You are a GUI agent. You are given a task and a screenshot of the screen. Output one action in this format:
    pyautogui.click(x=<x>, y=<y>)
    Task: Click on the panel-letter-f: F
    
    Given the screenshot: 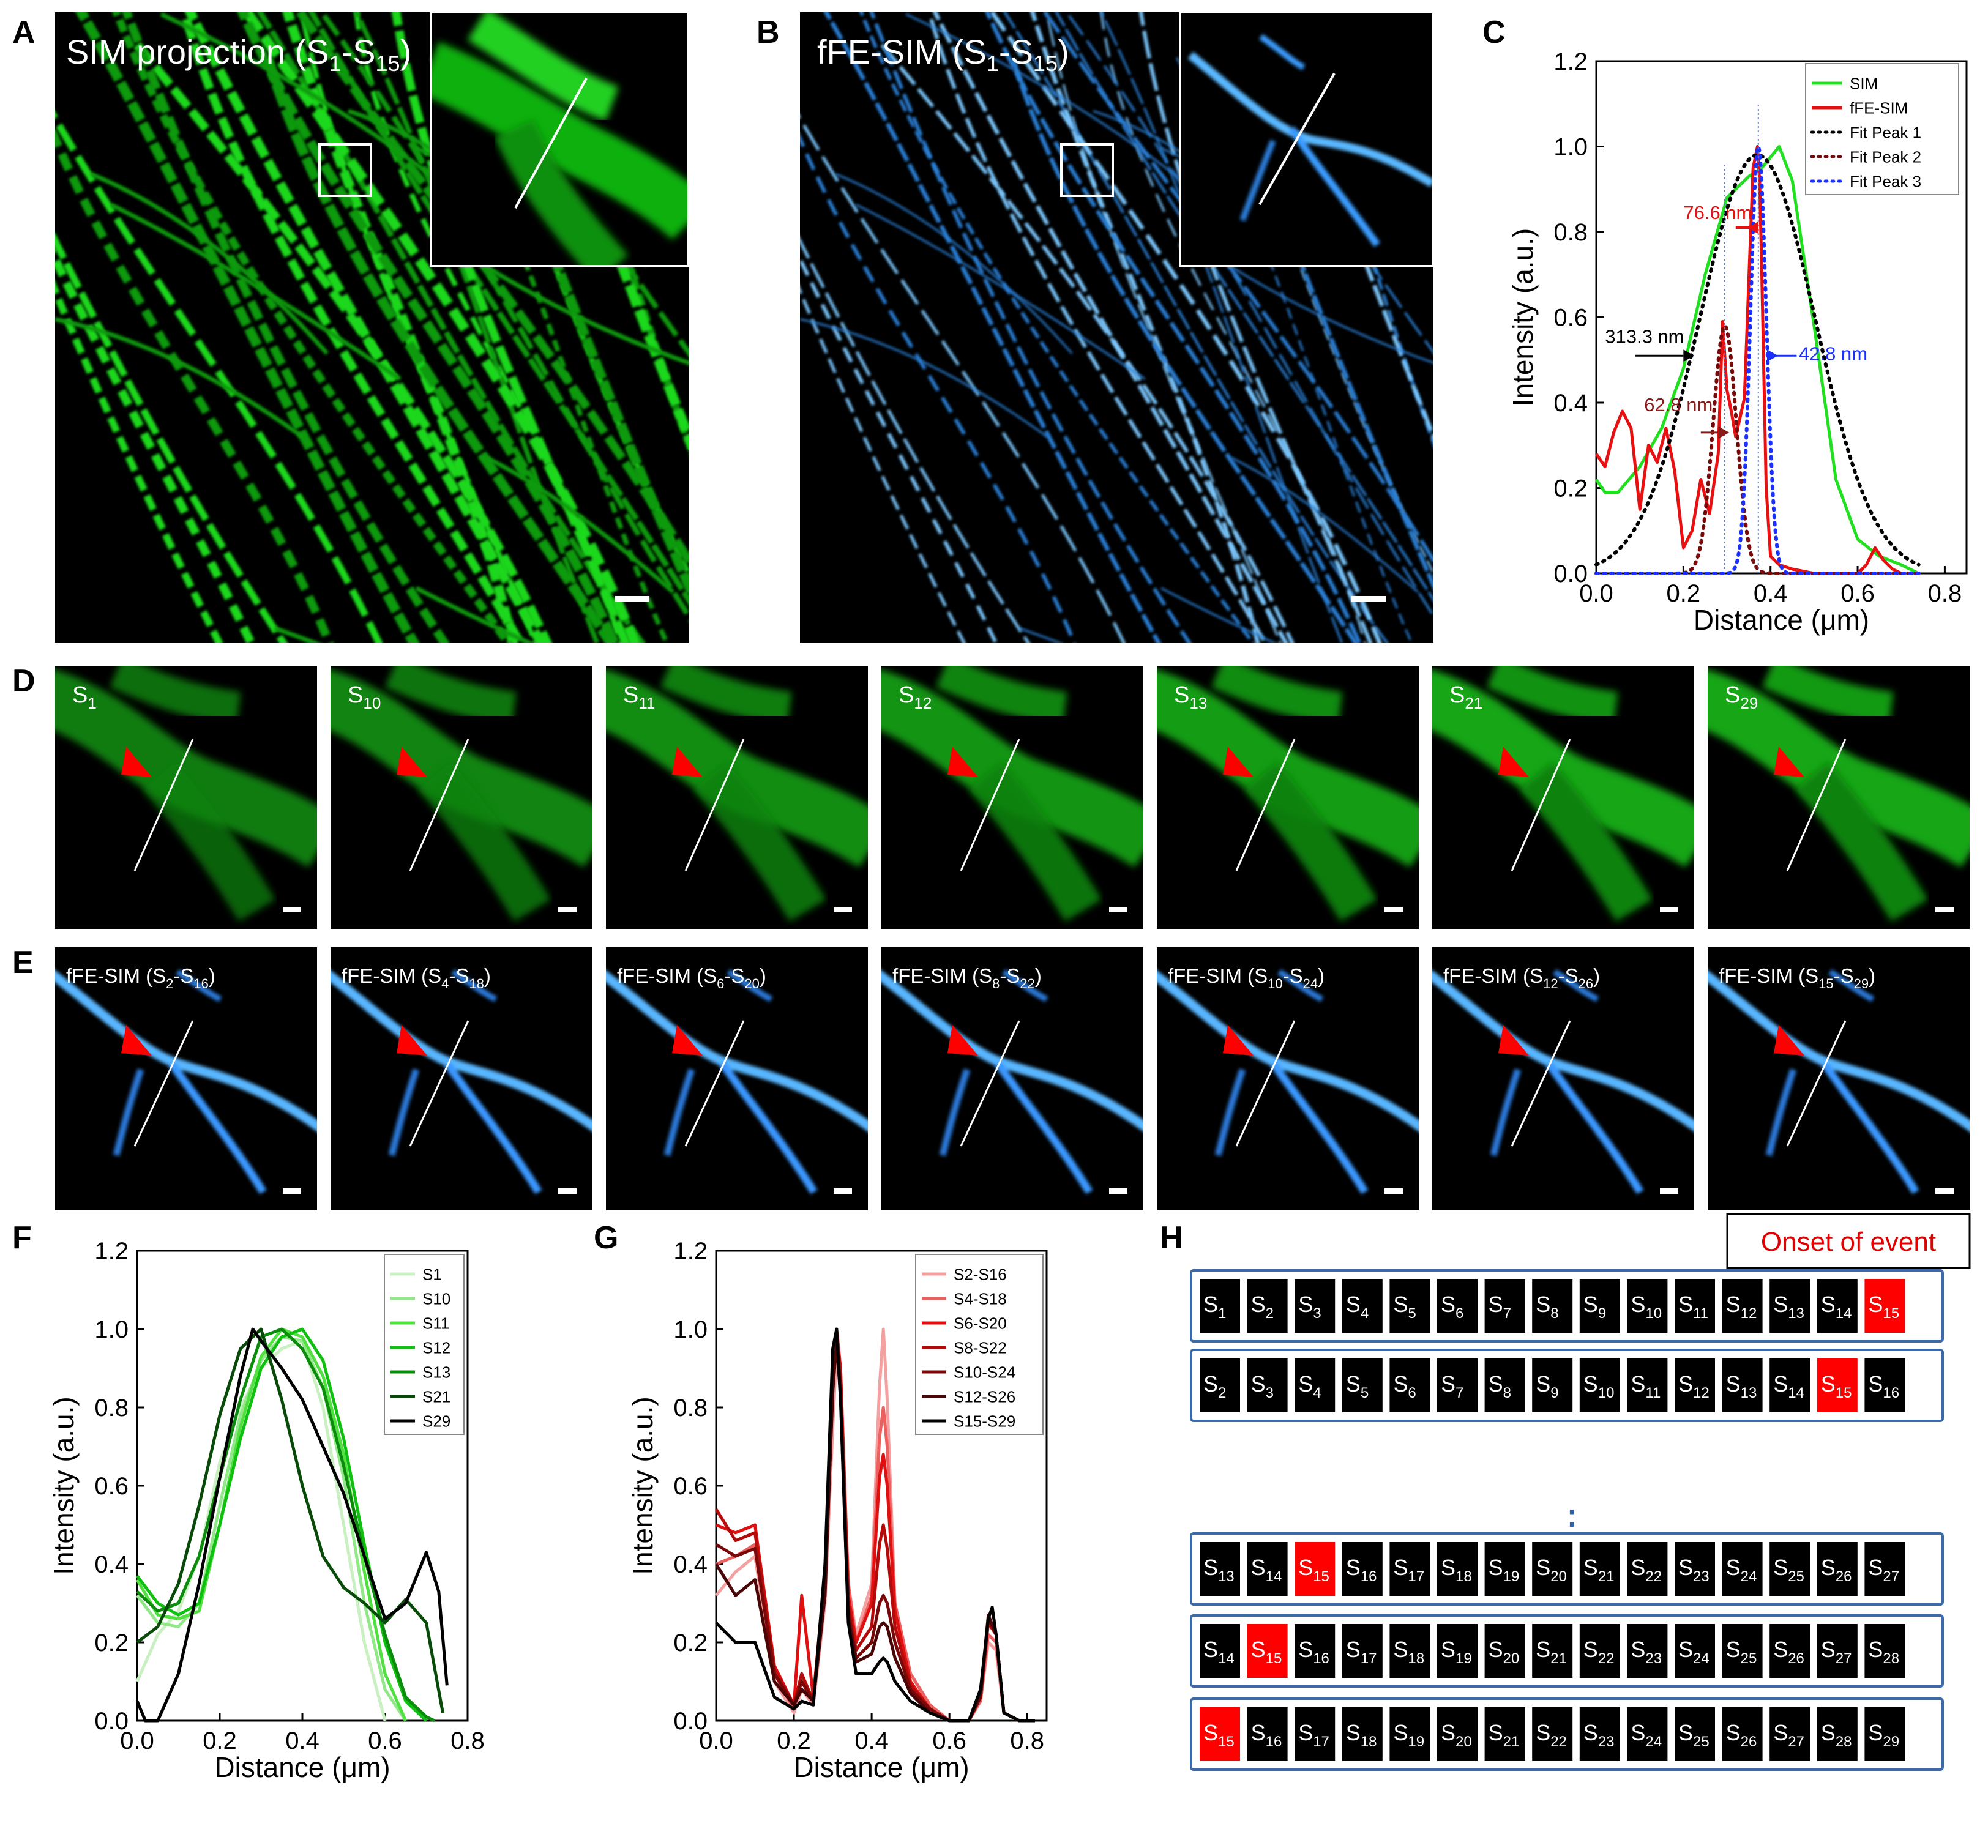 What is the action you would take?
    pyautogui.click(x=22, y=1238)
    